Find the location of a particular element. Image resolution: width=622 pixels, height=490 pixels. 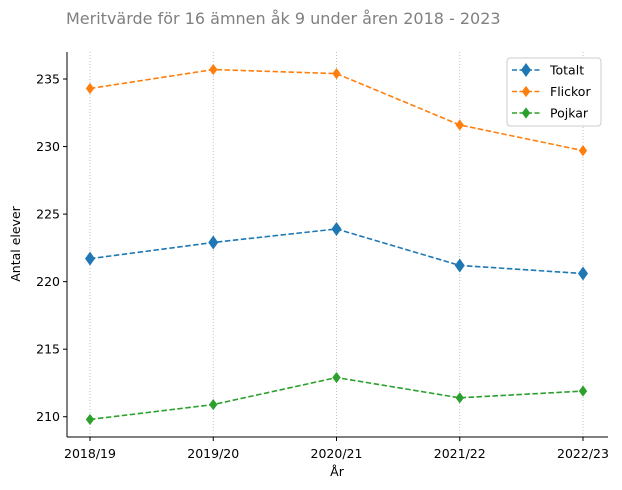

legend: Totalt Flickor Pojkar is located at coordinates (554, 92).